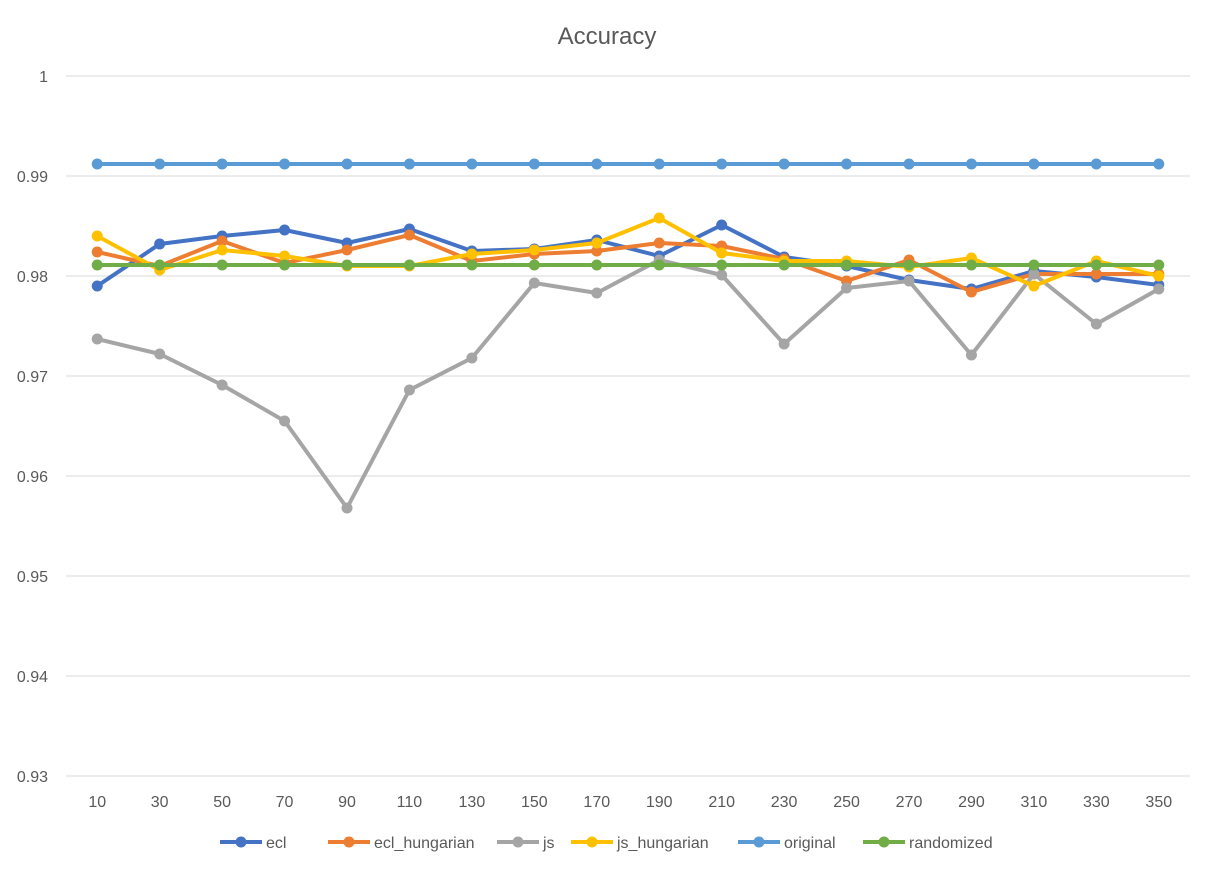 The height and width of the screenshot is (872, 1212). I want to click on x-tick-label: 70, so click(285, 802).